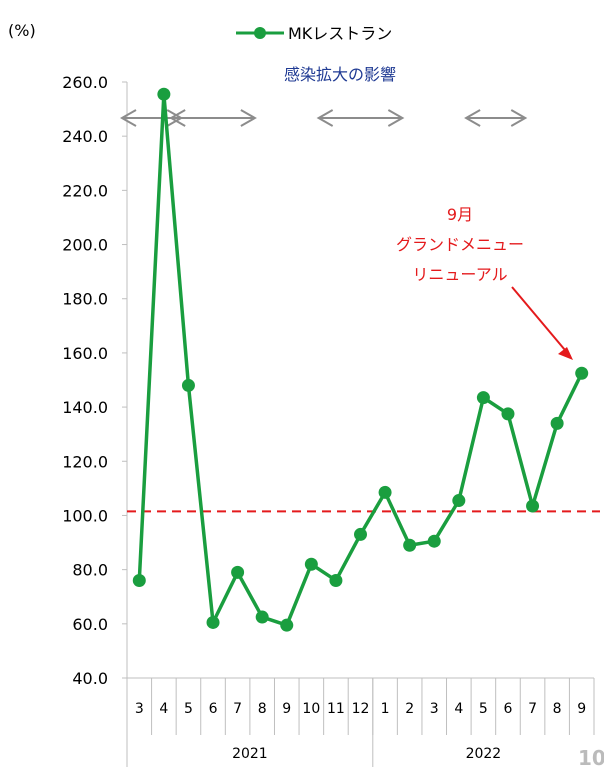 The width and height of the screenshot is (604, 767). I want to click on y-tick-label: 60.0, so click(90, 624).